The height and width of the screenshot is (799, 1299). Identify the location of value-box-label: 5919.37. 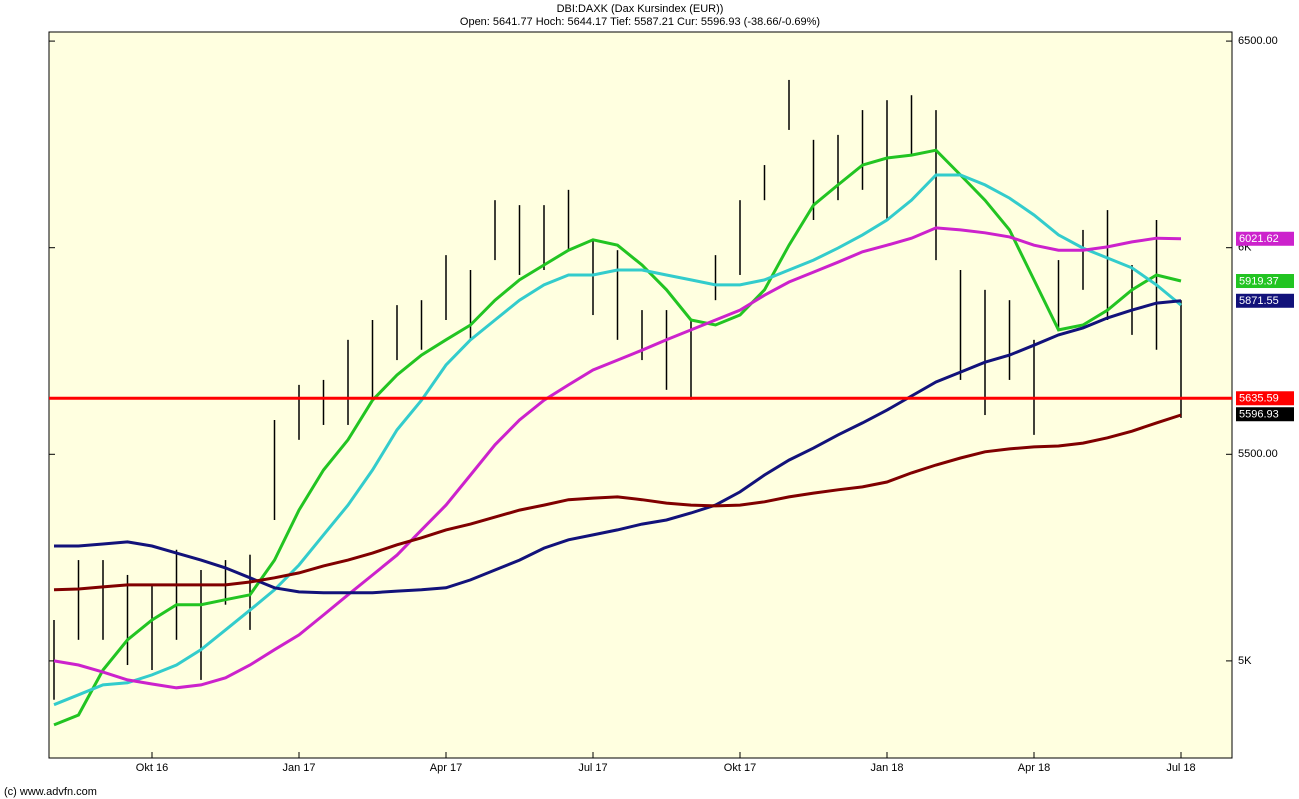
(1259, 281).